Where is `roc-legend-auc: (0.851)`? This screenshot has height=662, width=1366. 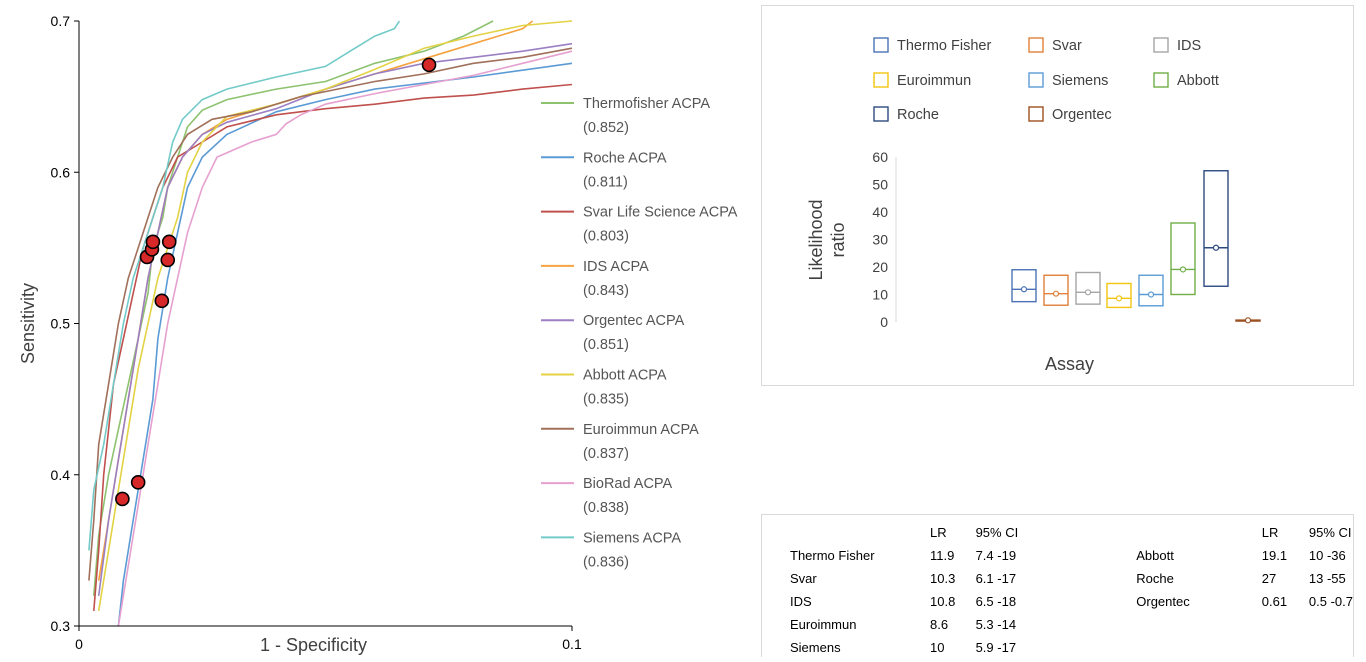 roc-legend-auc: (0.851) is located at coordinates (606, 345).